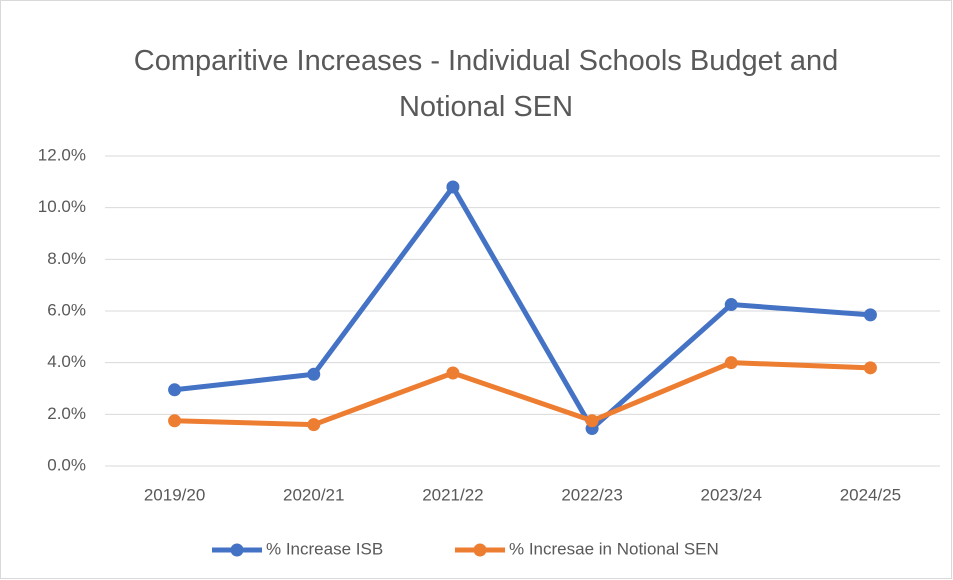 The image size is (953, 580). What do you see at coordinates (313, 494) in the screenshot?
I see `x-tick-label: 2020/21` at bounding box center [313, 494].